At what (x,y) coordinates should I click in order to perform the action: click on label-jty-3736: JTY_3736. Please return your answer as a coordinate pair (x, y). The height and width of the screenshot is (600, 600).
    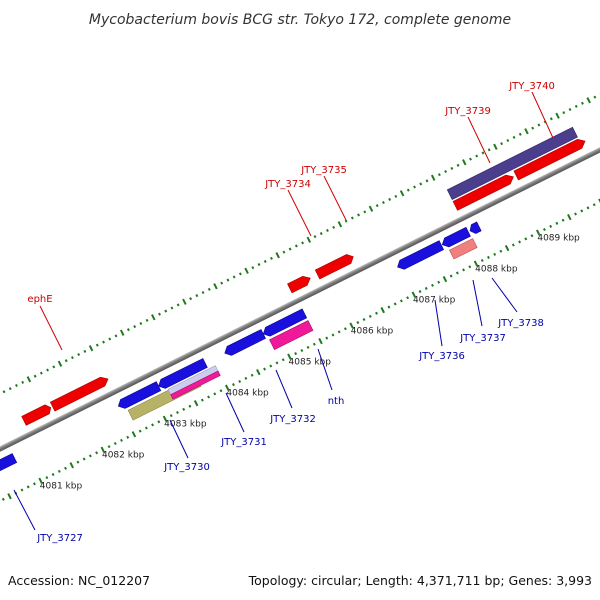
    Looking at the image, I should click on (441, 356).